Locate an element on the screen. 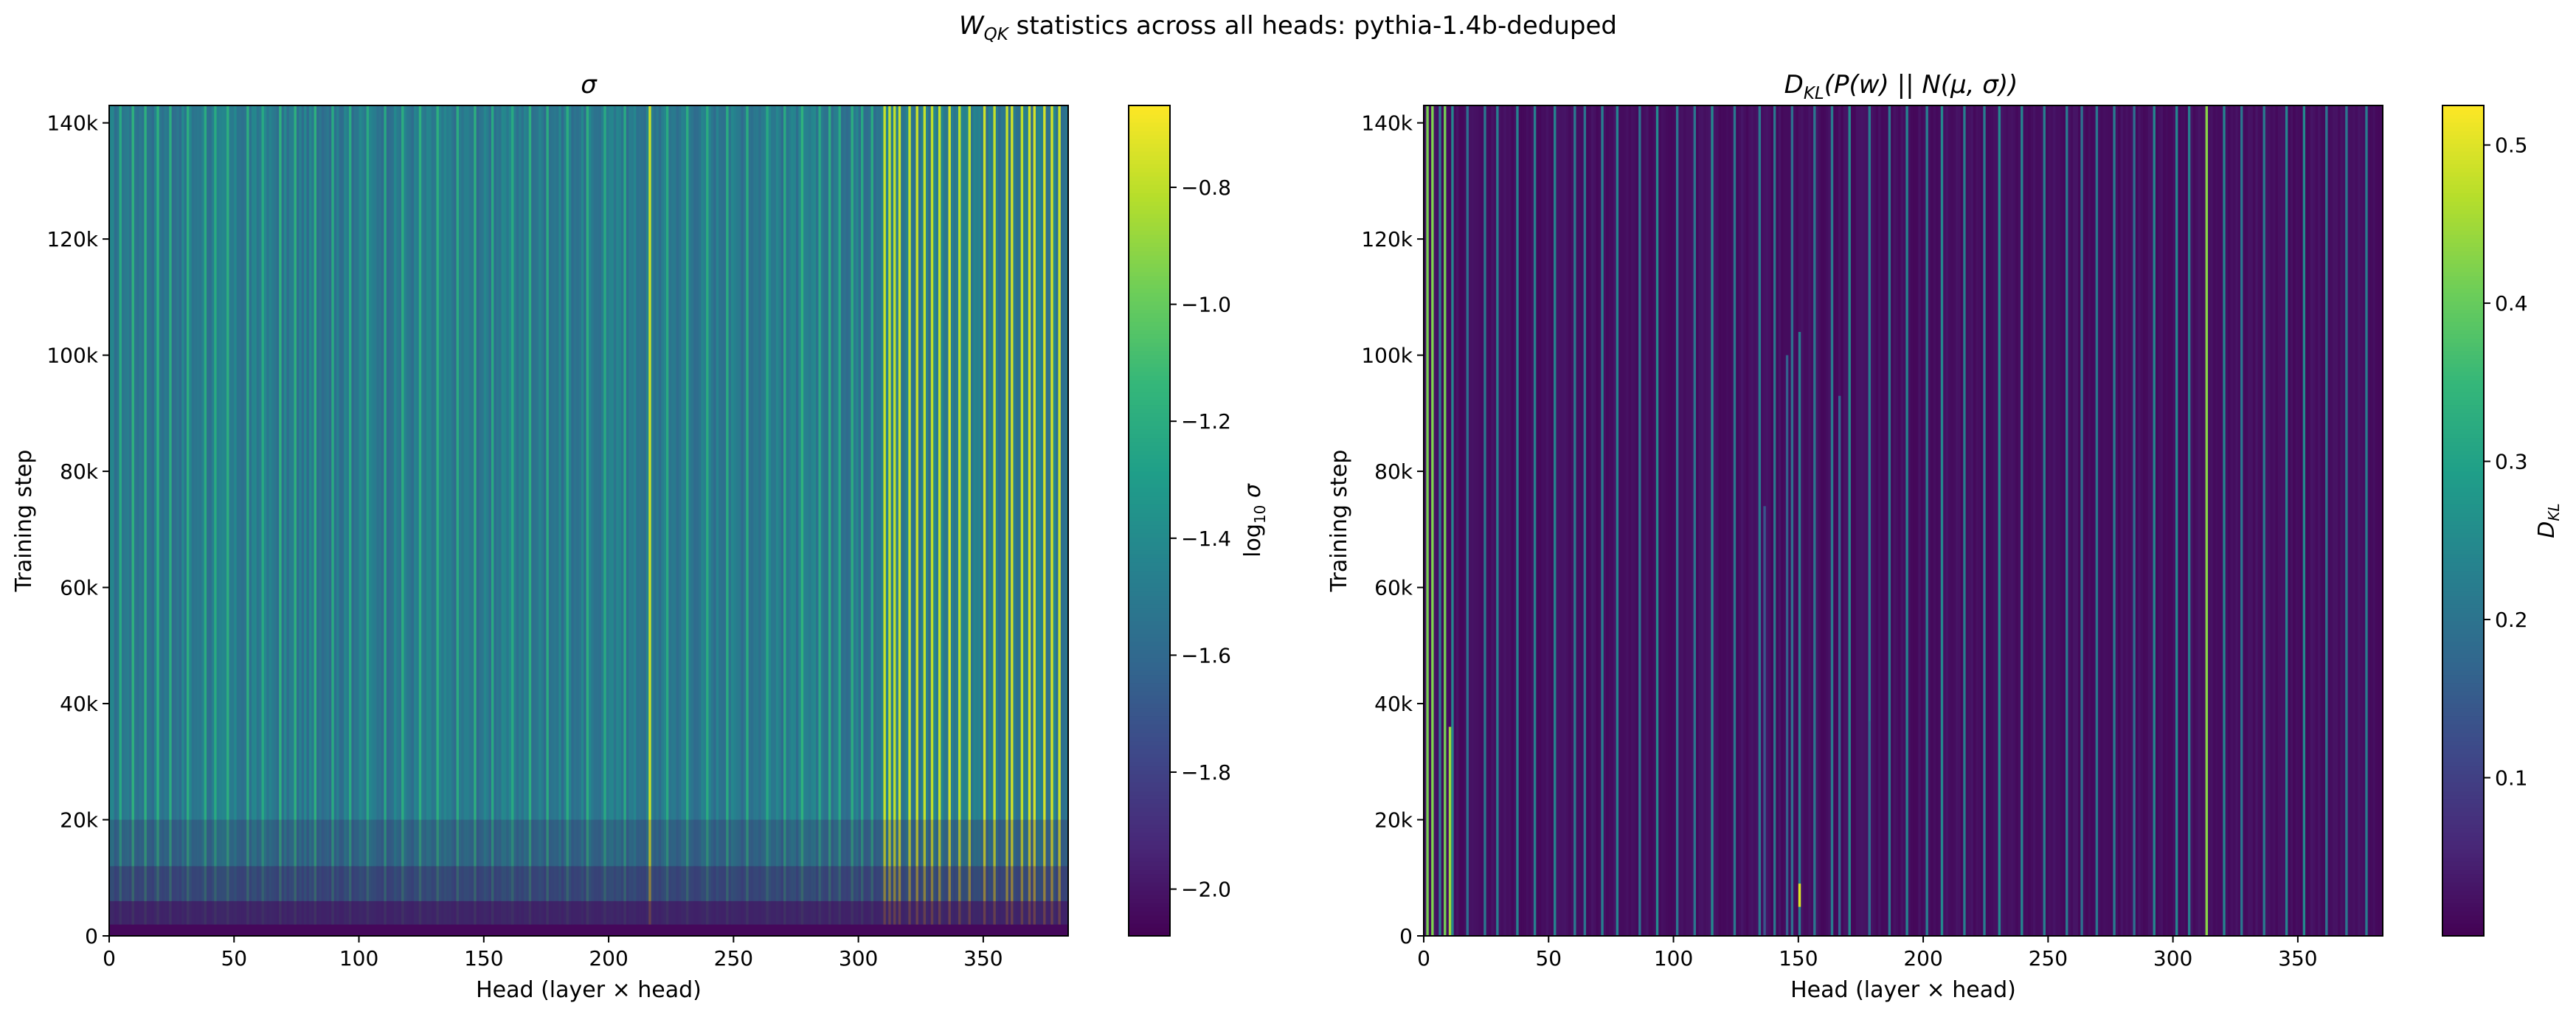 The image size is (2576, 1017). colorbar-tick-label: 0.1 is located at coordinates (2512, 778).